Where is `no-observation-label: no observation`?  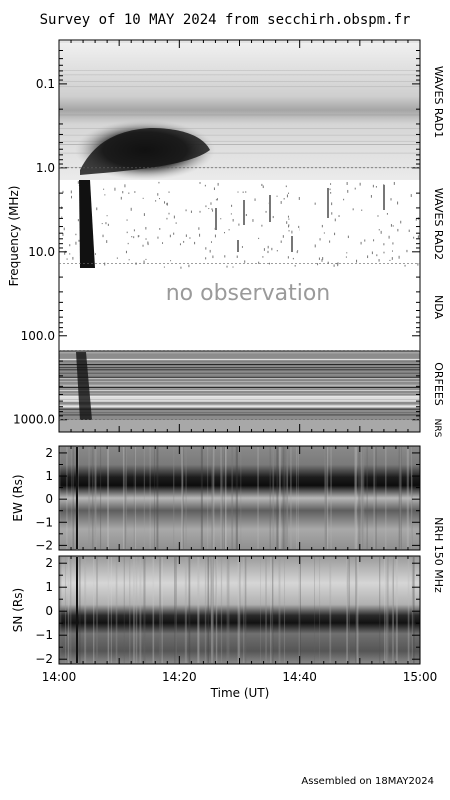 no-observation-label: no observation is located at coordinates (248, 293).